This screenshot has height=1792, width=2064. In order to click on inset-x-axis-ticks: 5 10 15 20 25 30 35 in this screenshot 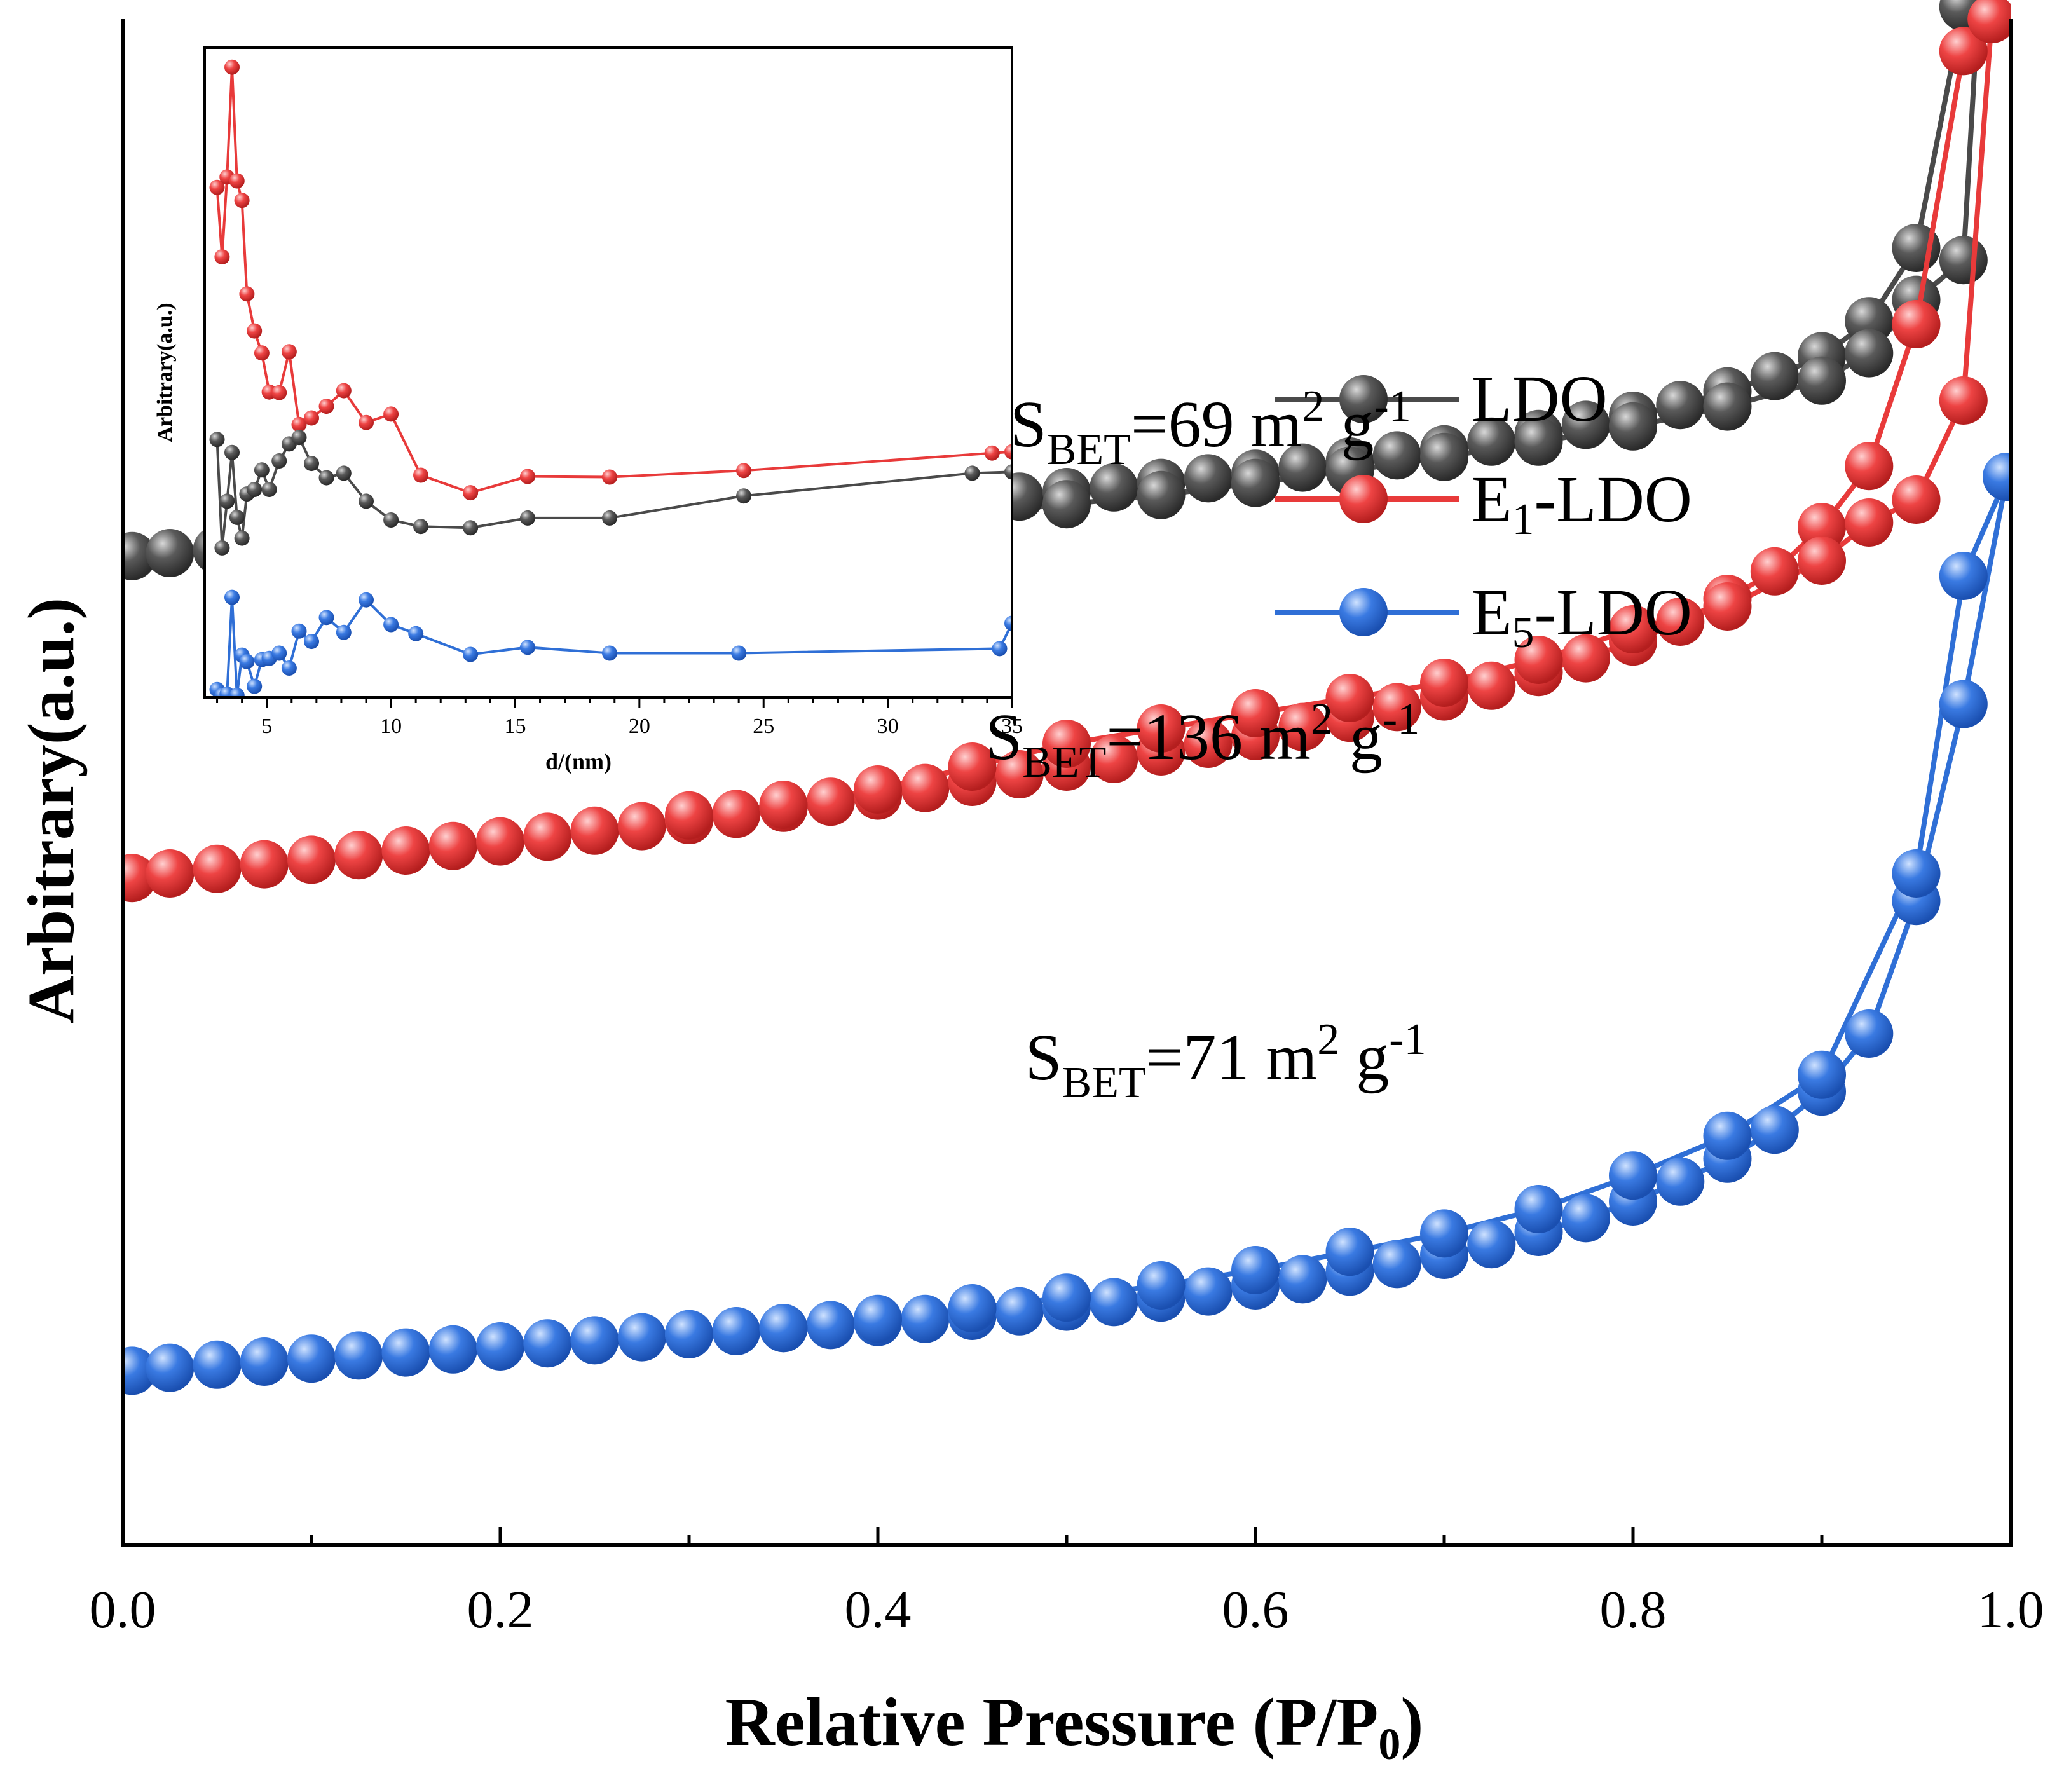, I will do `click(620, 717)`.